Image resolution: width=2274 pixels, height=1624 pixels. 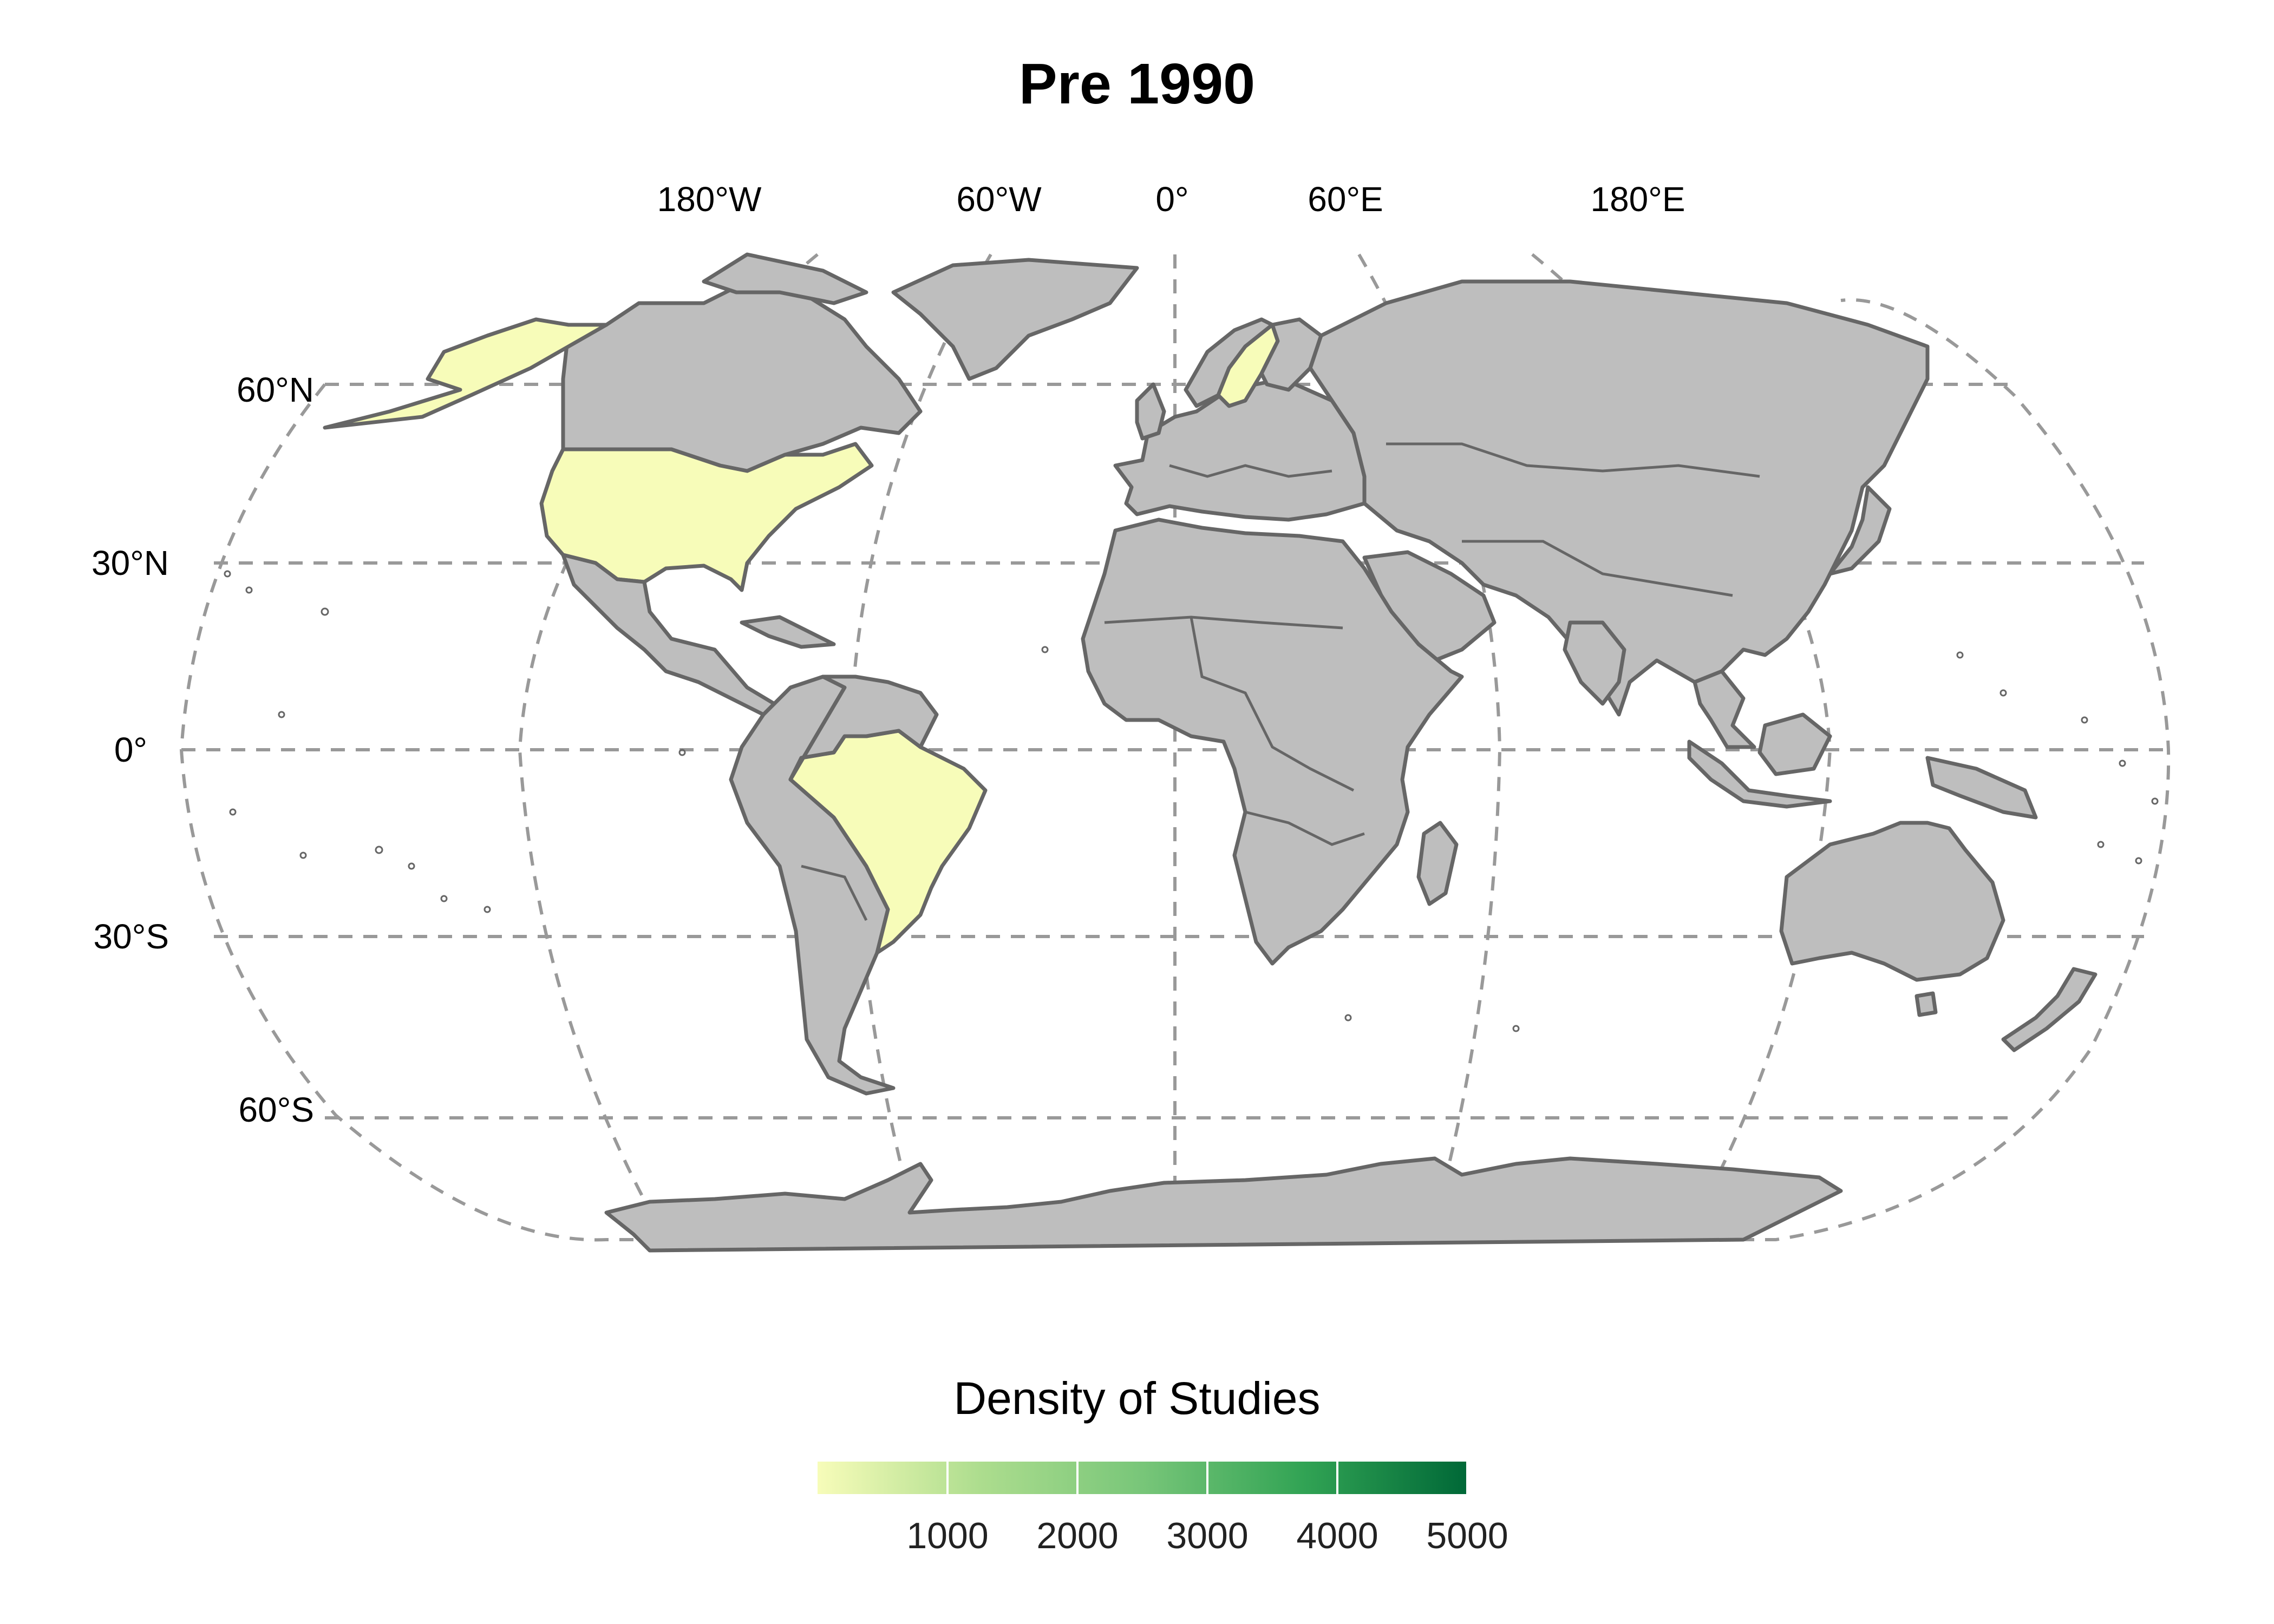 What do you see at coordinates (1150, 412) in the screenshot?
I see `island-great-britain` at bounding box center [1150, 412].